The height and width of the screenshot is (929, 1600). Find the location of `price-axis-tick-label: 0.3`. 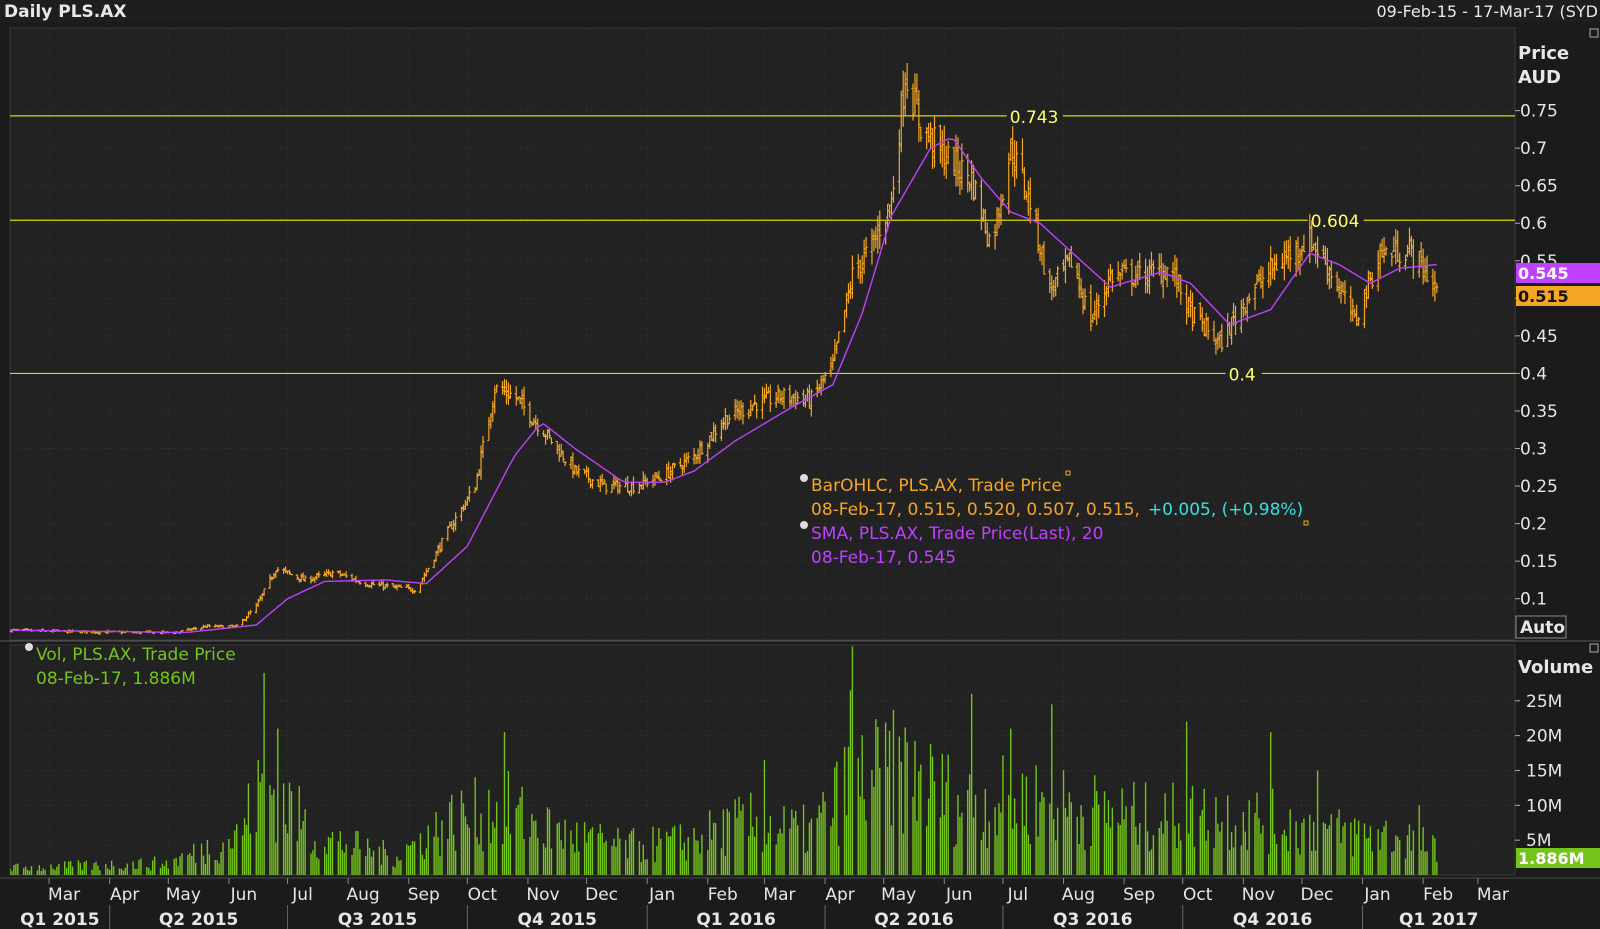

price-axis-tick-label: 0.3 is located at coordinates (1533, 450).